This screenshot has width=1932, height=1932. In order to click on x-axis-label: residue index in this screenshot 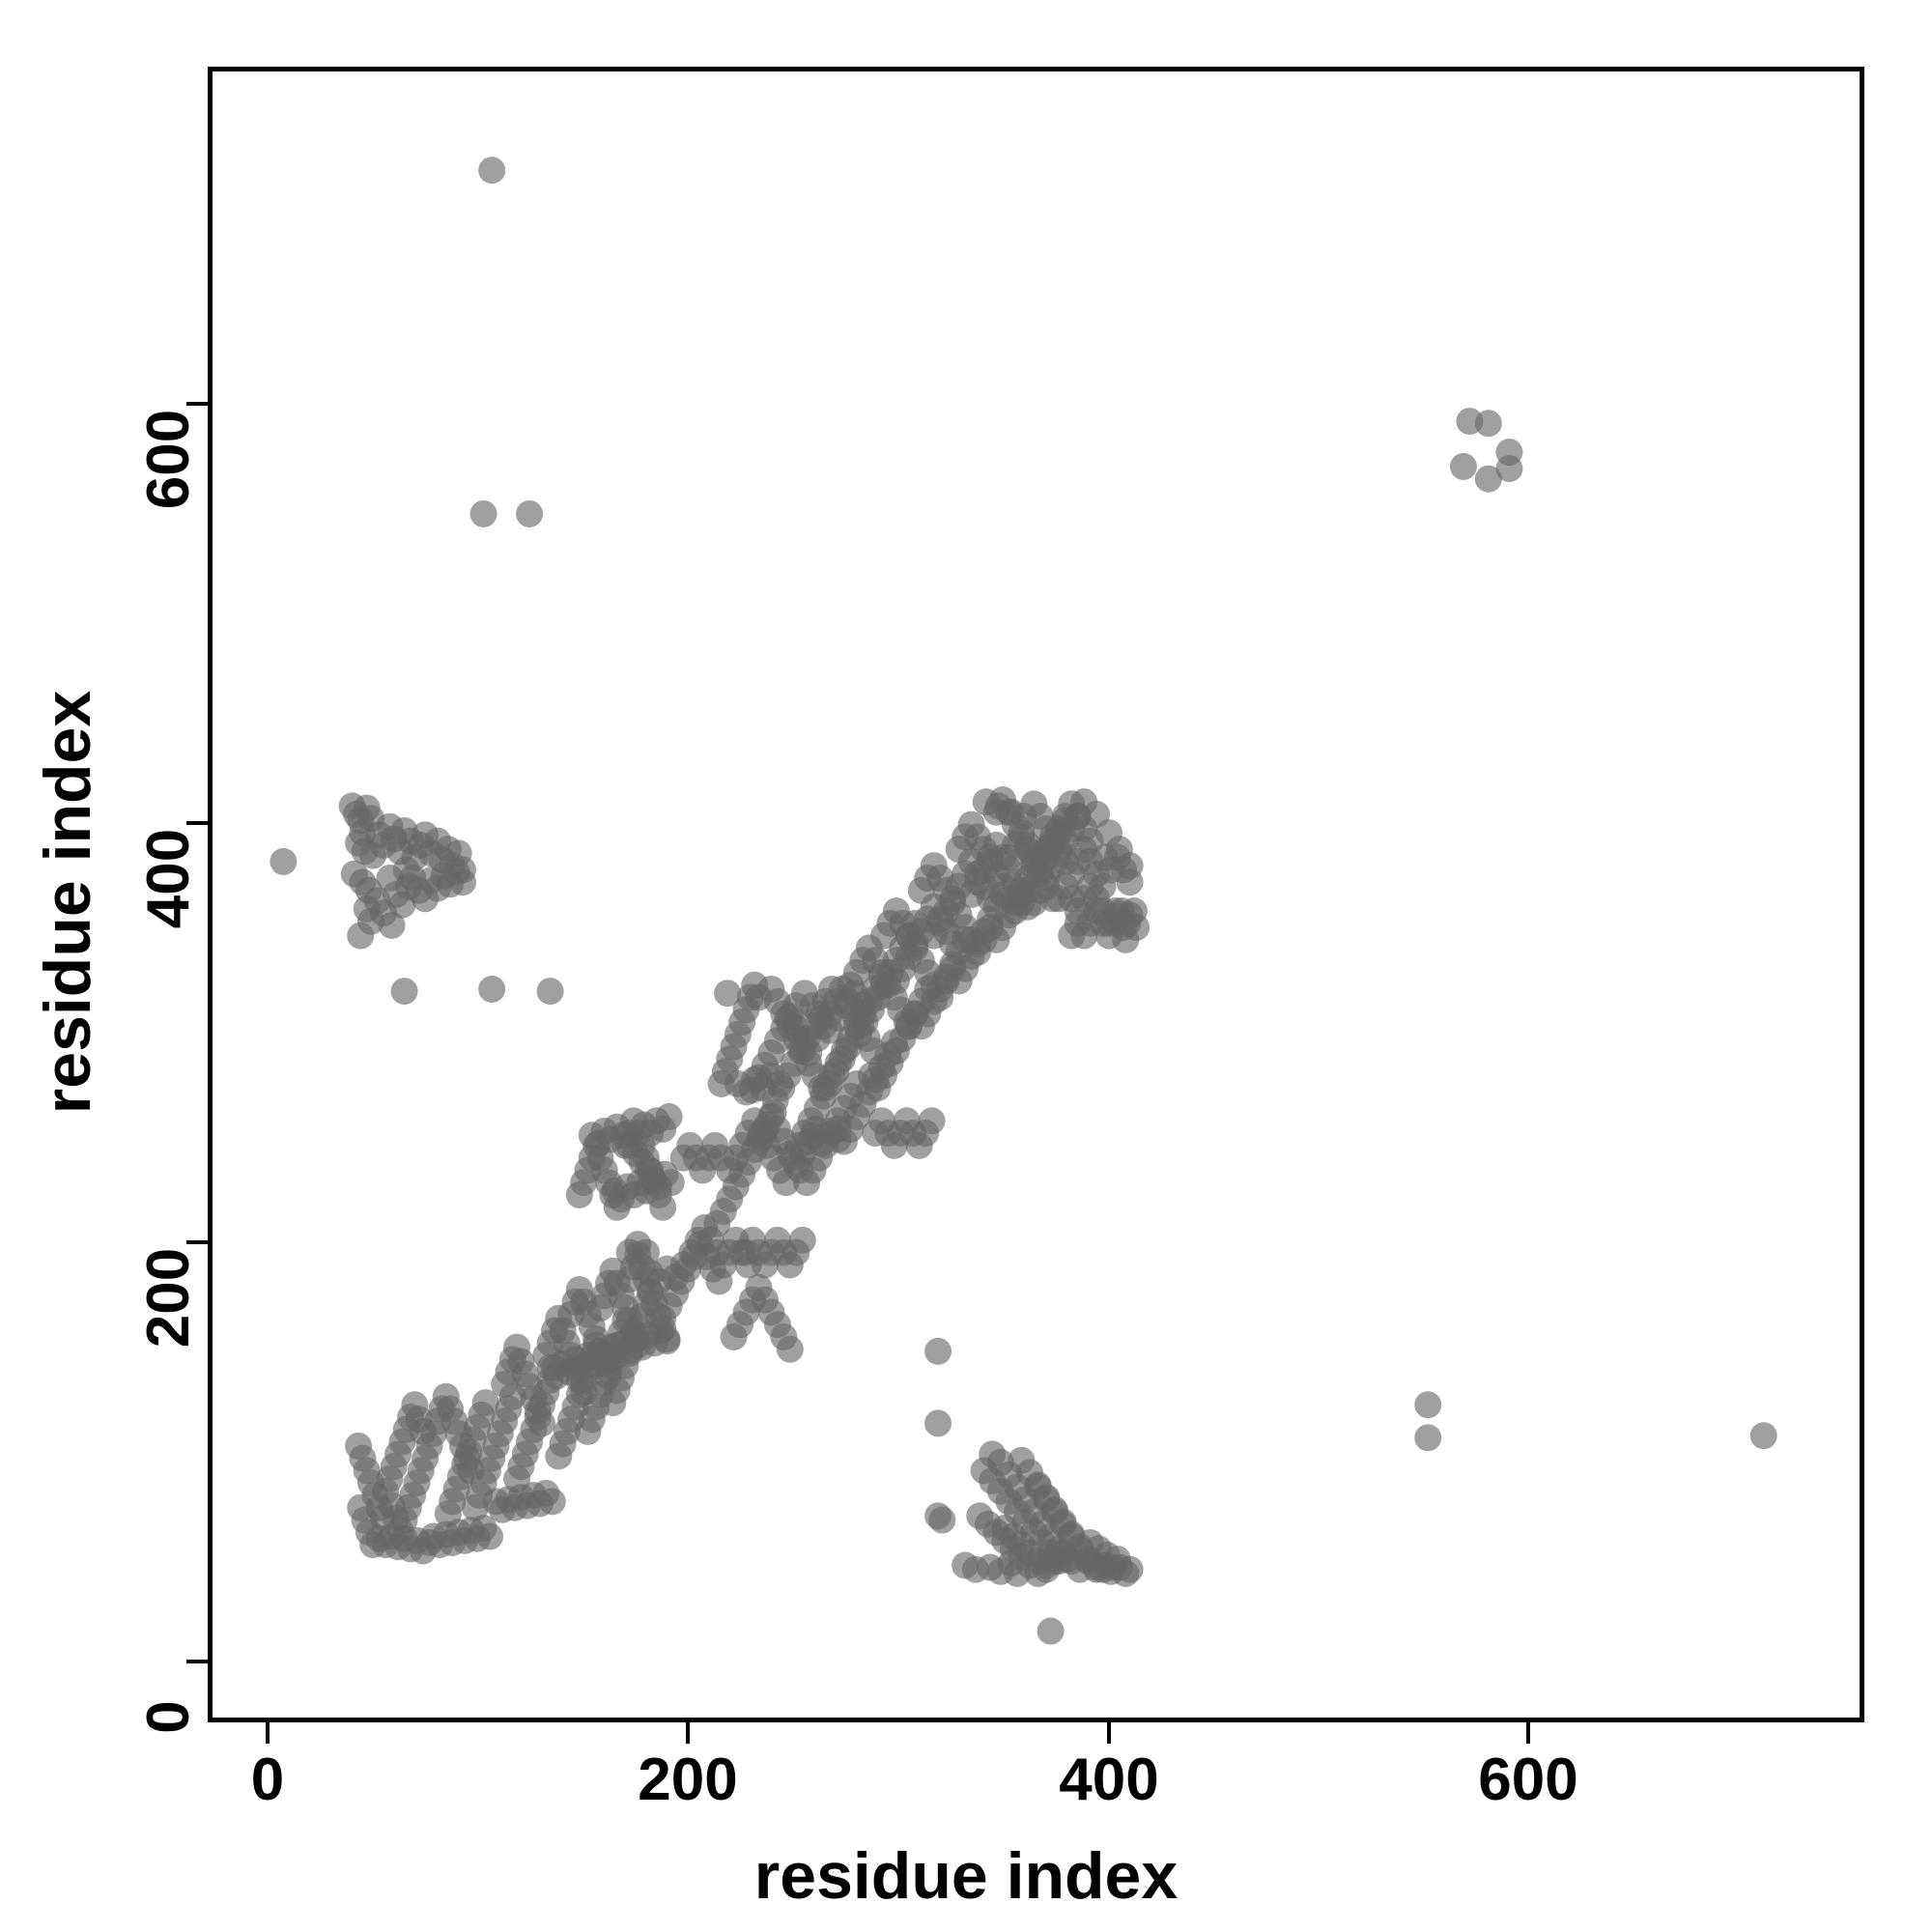, I will do `click(966, 1876)`.